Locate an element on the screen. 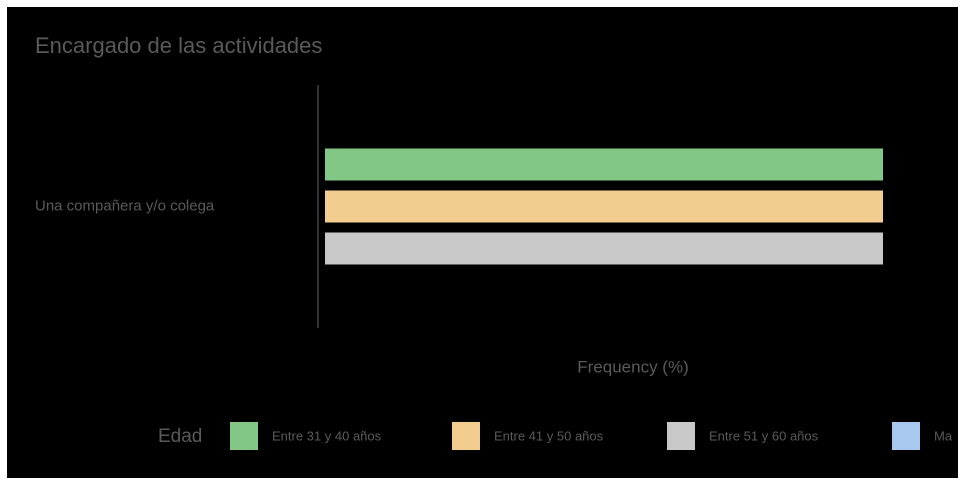  x-axis-label: Frequency (%) is located at coordinates (632, 366).